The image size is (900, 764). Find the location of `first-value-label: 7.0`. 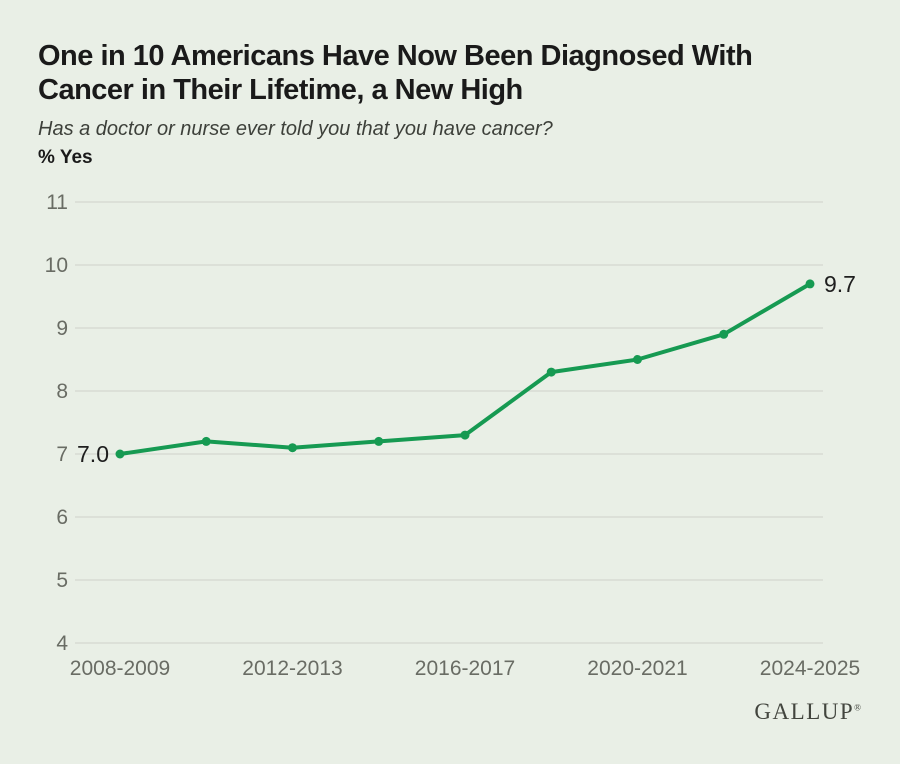

first-value-label: 7.0 is located at coordinates (93, 454).